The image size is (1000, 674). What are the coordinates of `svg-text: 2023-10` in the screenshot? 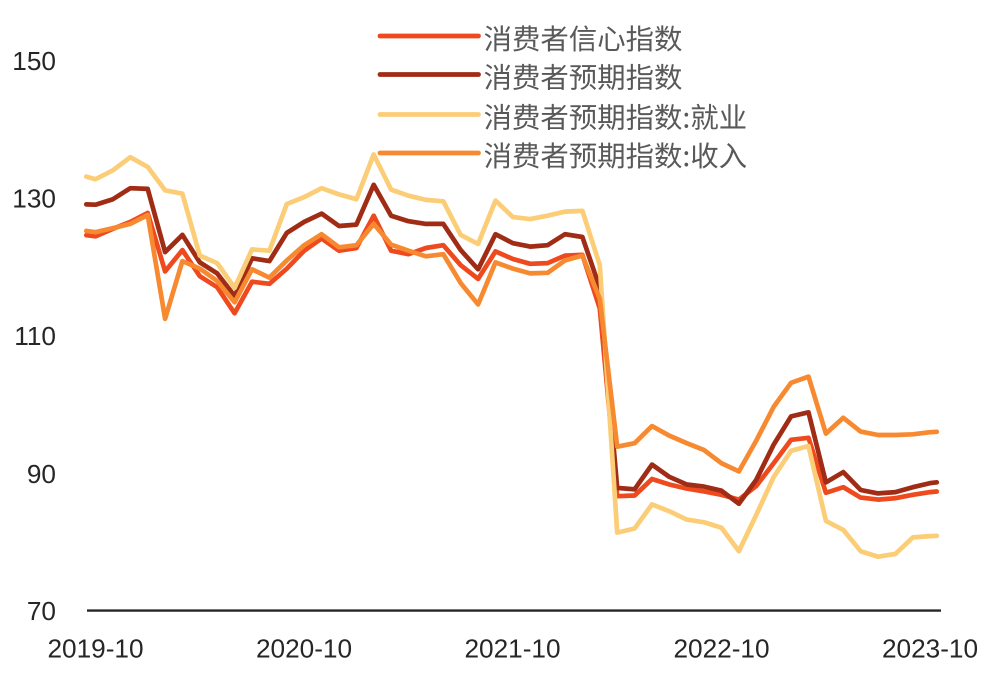 It's located at (930, 649).